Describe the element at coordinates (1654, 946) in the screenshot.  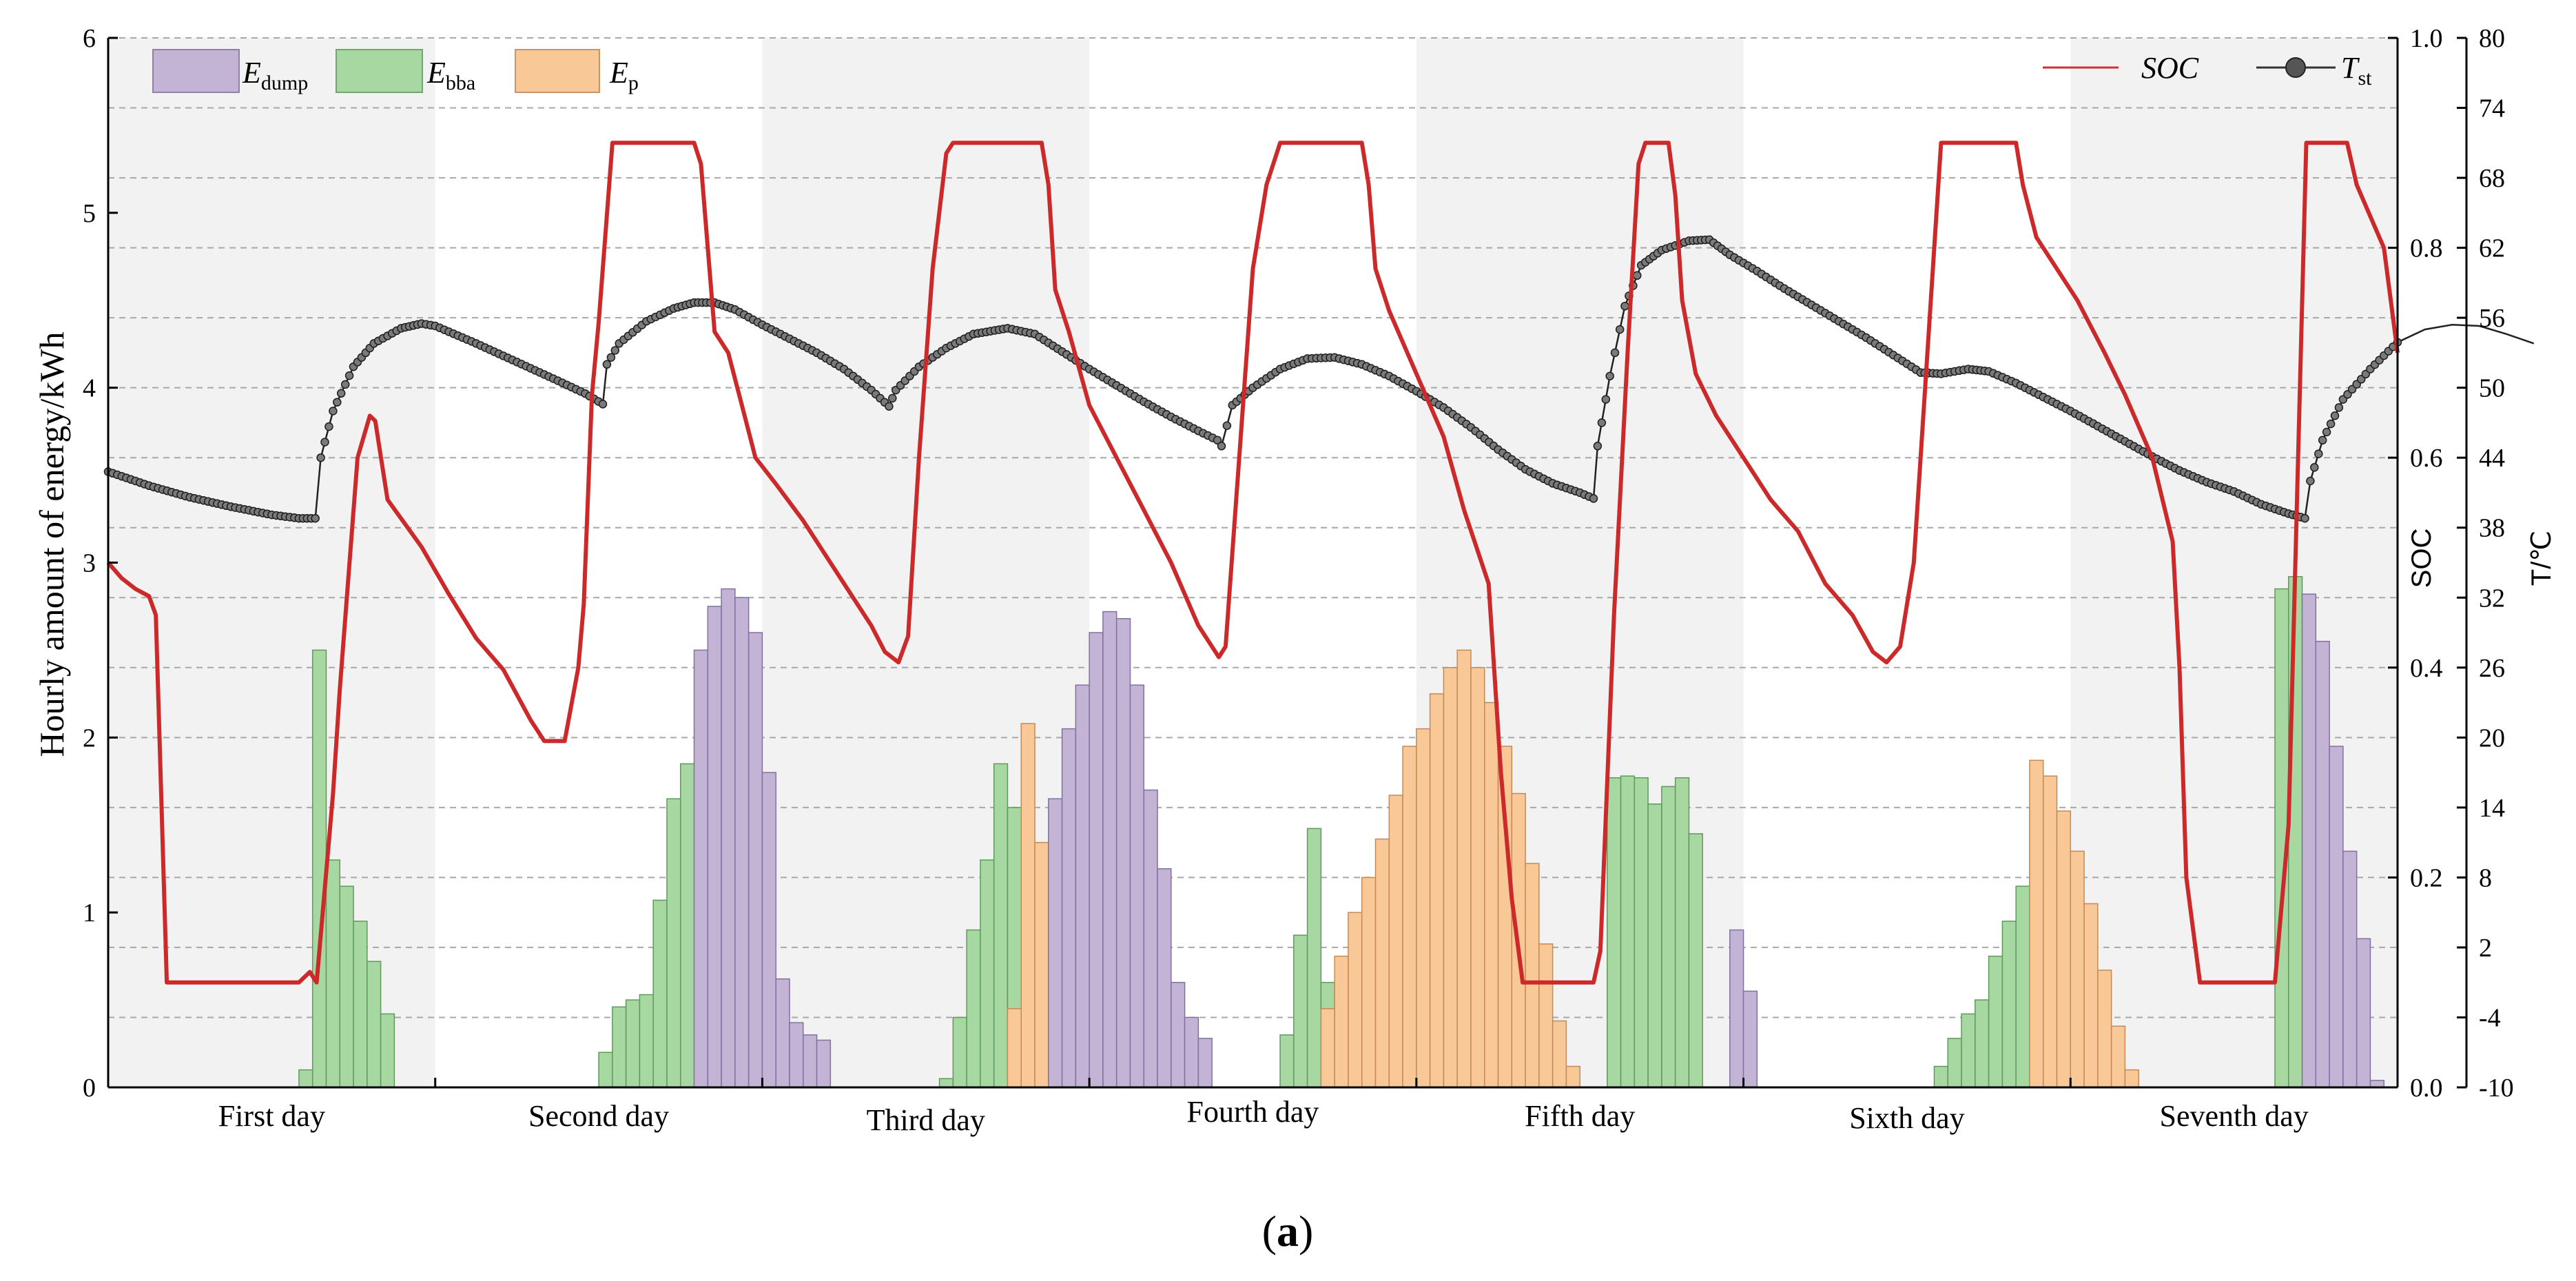
I see `bar-E_bba-d5-h17` at that location.